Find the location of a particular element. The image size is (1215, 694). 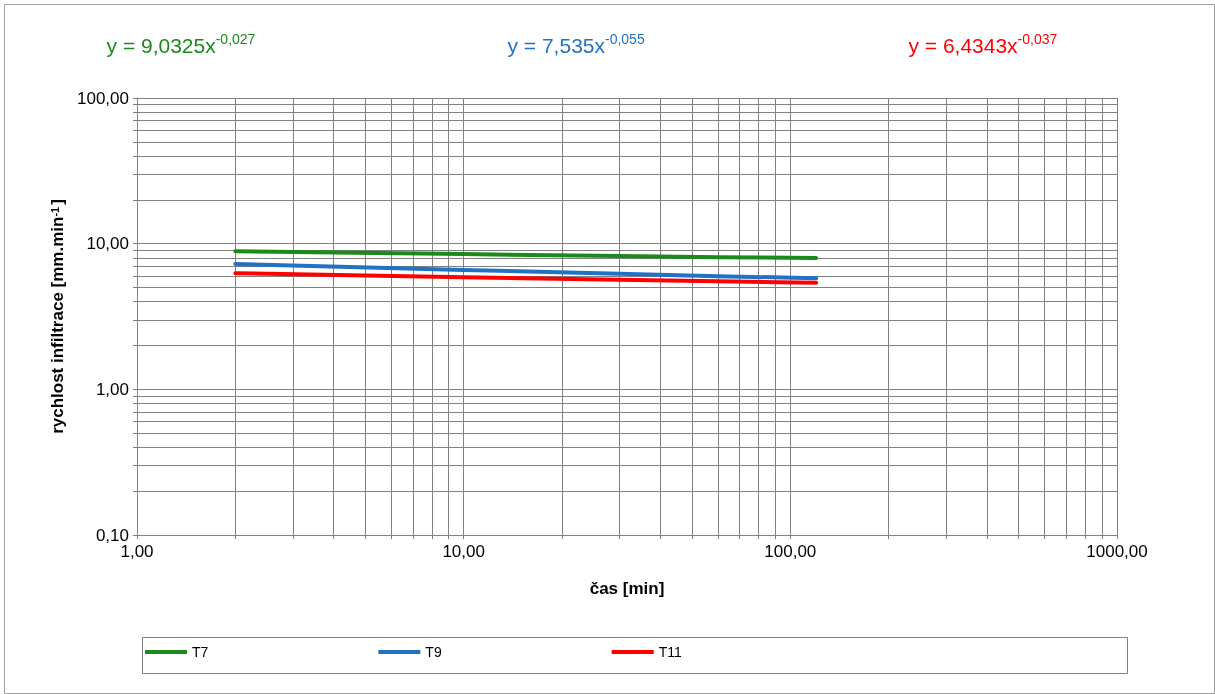

x-tick-label: 100,00 is located at coordinates (790, 551).